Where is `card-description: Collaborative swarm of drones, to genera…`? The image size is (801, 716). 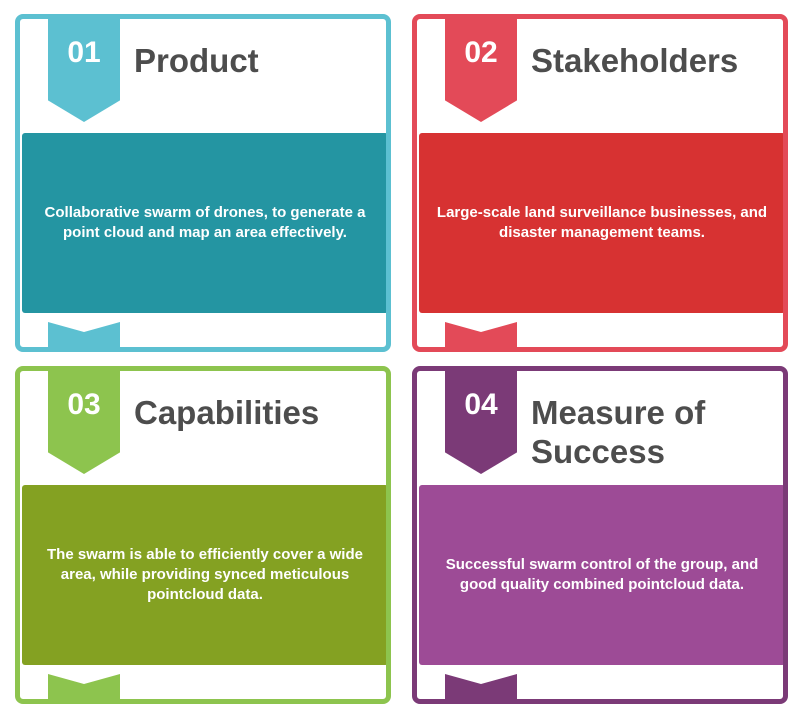
card-description: Collaborative swarm of drones, to genera… is located at coordinates (205, 222).